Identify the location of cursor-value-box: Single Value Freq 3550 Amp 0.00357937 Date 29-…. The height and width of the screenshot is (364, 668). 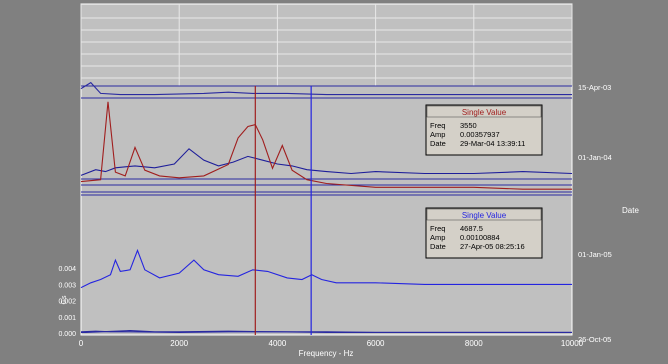
(484, 130).